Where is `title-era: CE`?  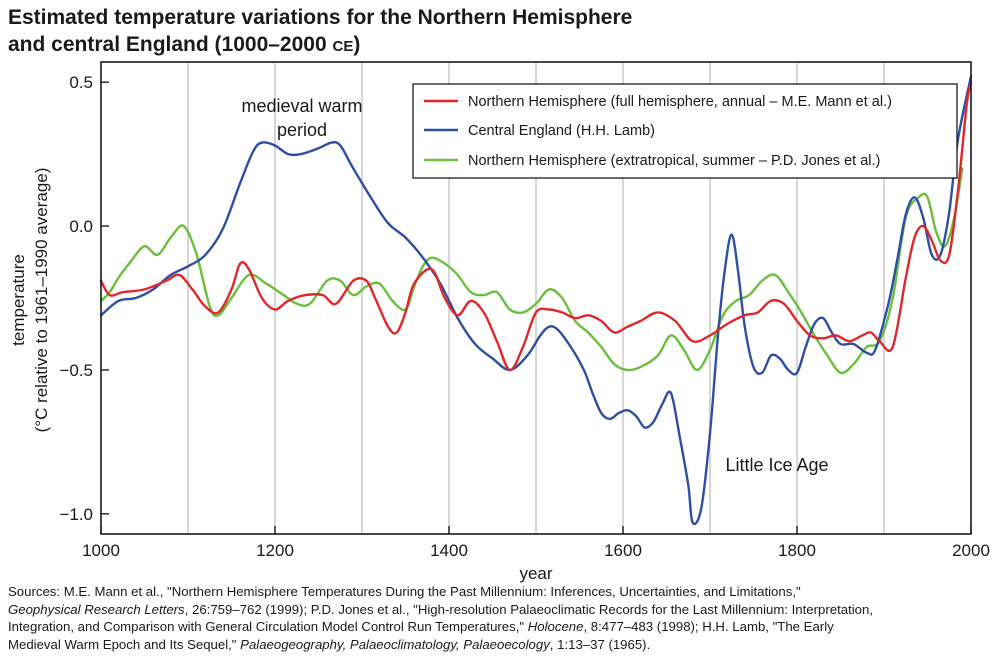 title-era: CE is located at coordinates (343, 46).